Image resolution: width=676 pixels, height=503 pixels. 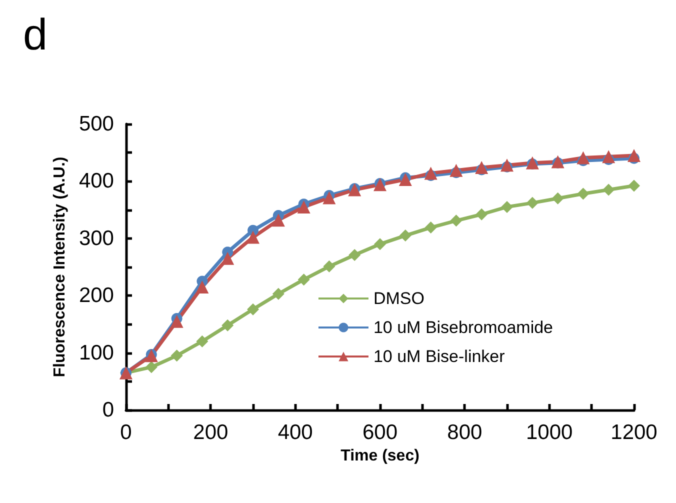 I want to click on x-axis-title: Time (sec), so click(x=380, y=456).